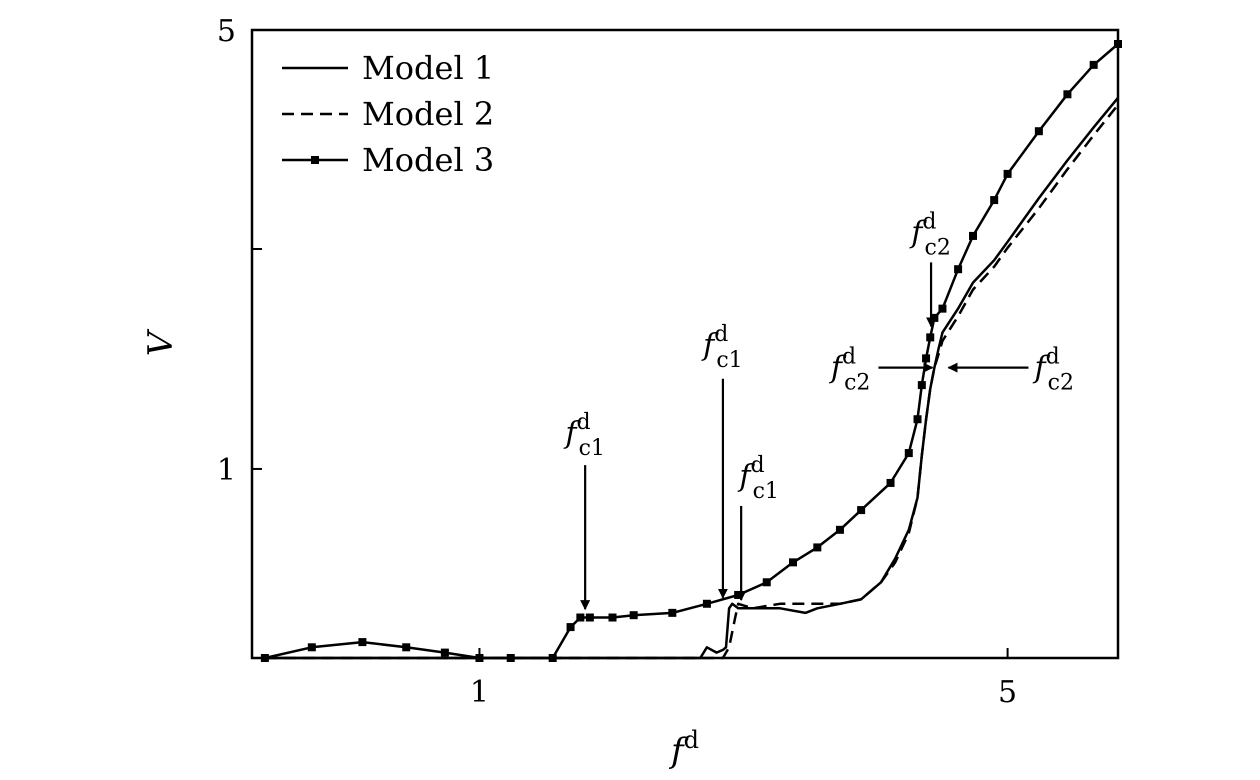 The height and width of the screenshot is (780, 1260). What do you see at coordinates (691, 740) in the screenshot?
I see `x-axis-label-sup: d` at bounding box center [691, 740].